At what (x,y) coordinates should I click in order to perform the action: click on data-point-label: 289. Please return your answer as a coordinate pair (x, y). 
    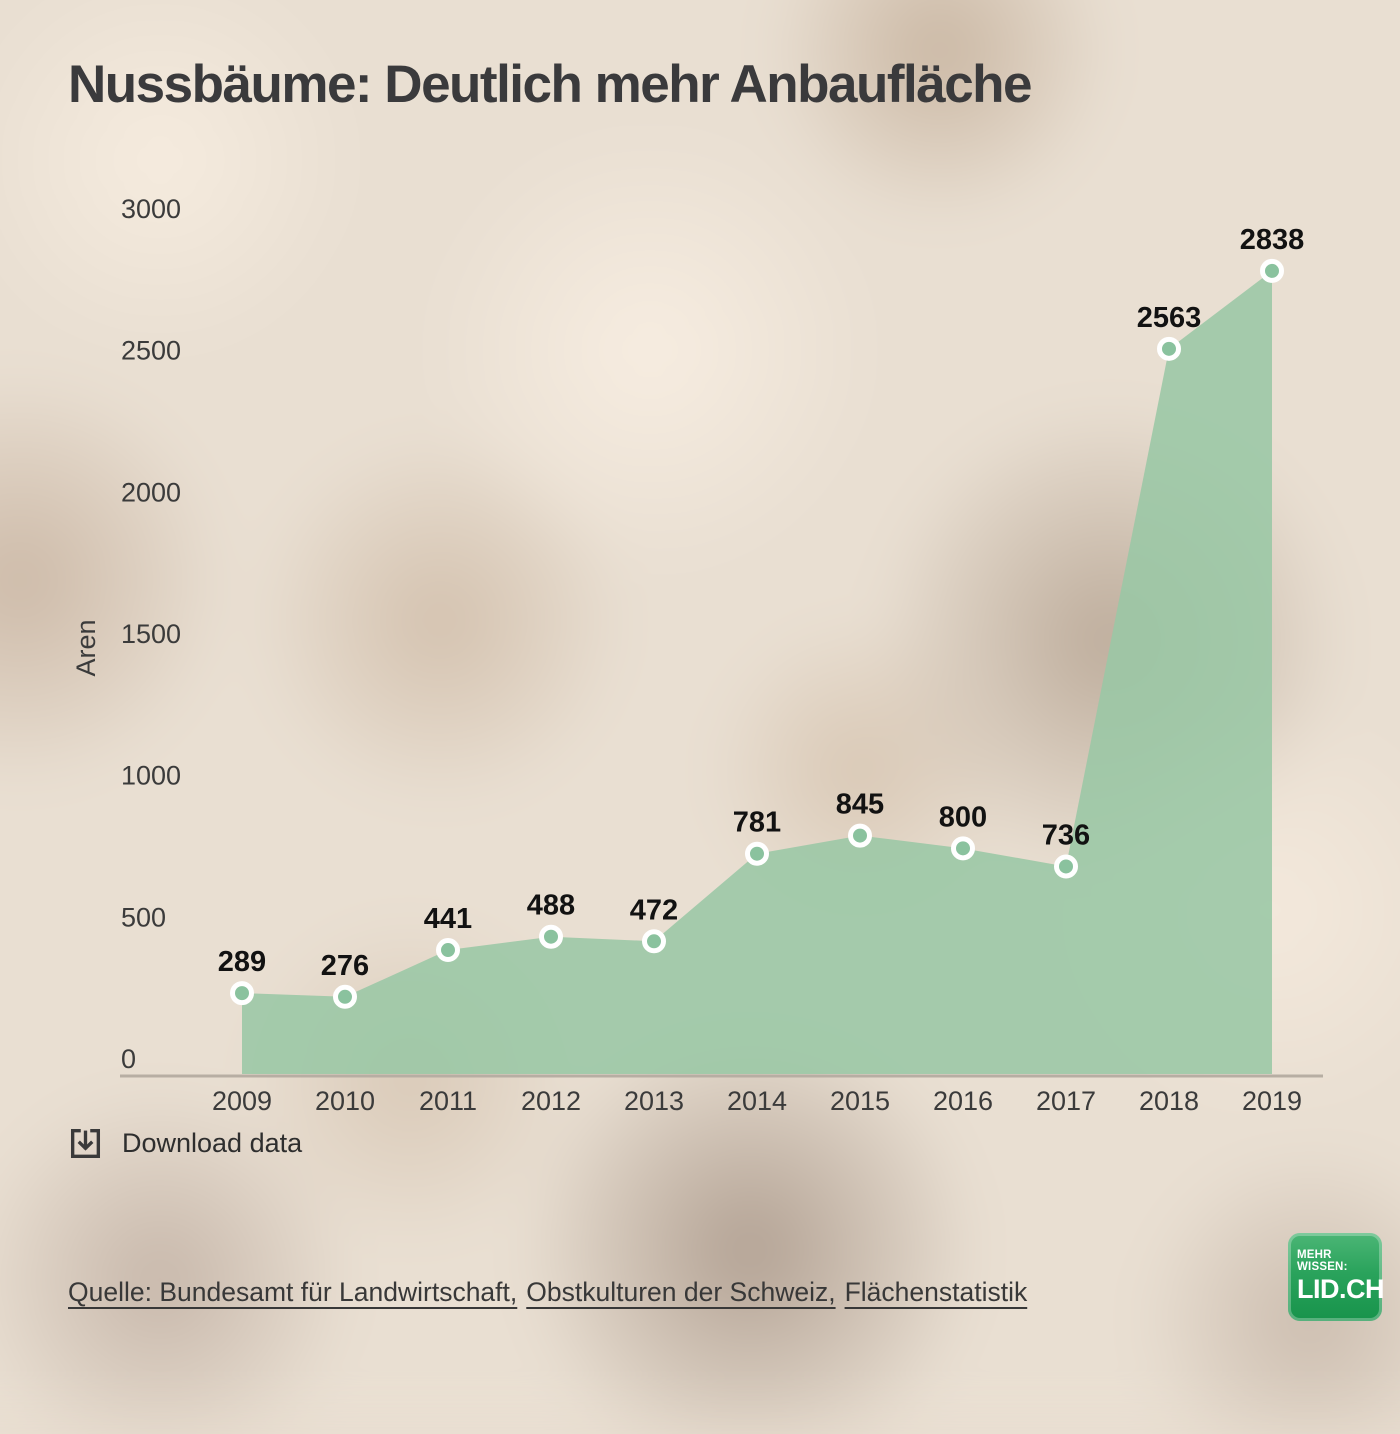
    Looking at the image, I should click on (242, 962).